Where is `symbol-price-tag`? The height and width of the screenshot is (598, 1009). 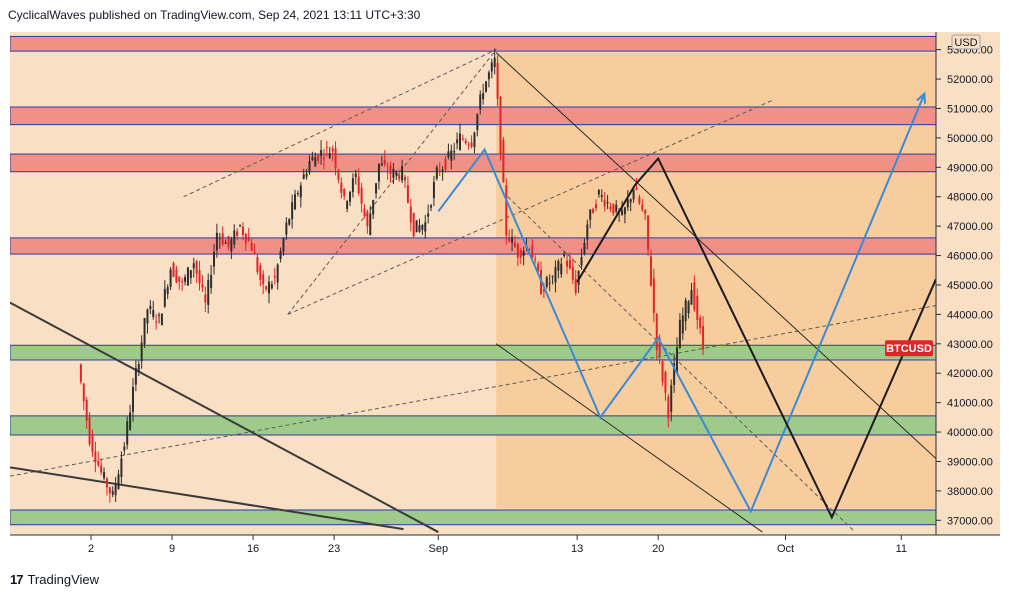
symbol-price-tag is located at coordinates (909, 348).